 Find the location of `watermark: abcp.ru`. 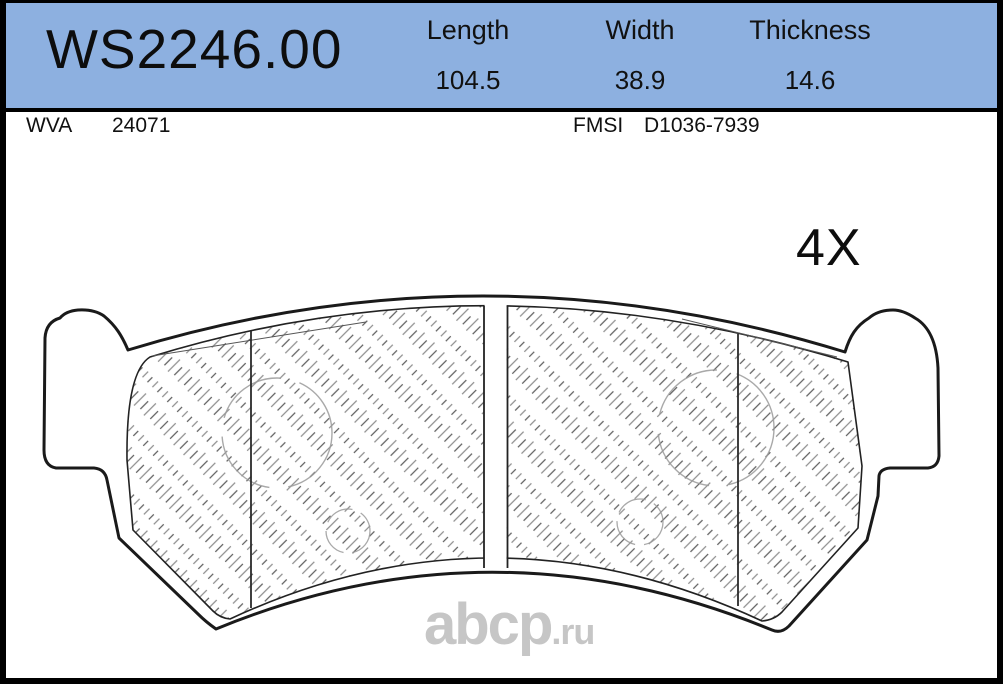

watermark: abcp.ru is located at coordinates (509, 625).